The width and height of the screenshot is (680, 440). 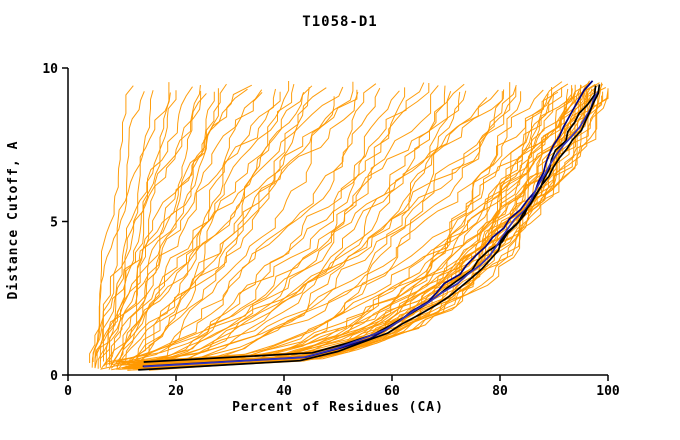 What do you see at coordinates (54, 376) in the screenshot?
I see `y-tick-label: 0` at bounding box center [54, 376].